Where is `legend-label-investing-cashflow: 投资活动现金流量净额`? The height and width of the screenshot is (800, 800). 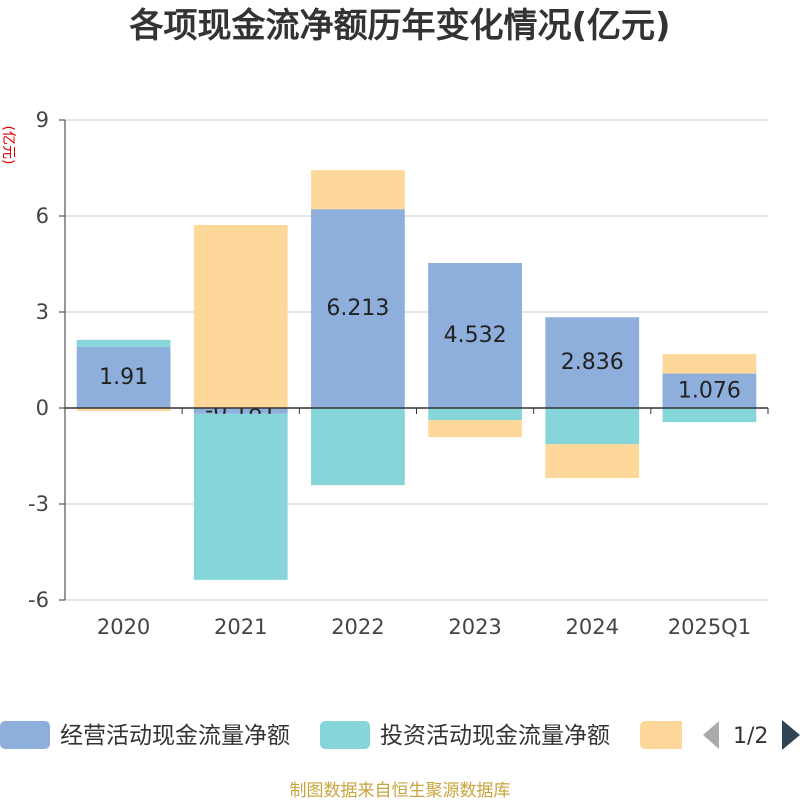
legend-label-investing-cashflow: 投资活动现金流量净额 is located at coordinates (495, 736).